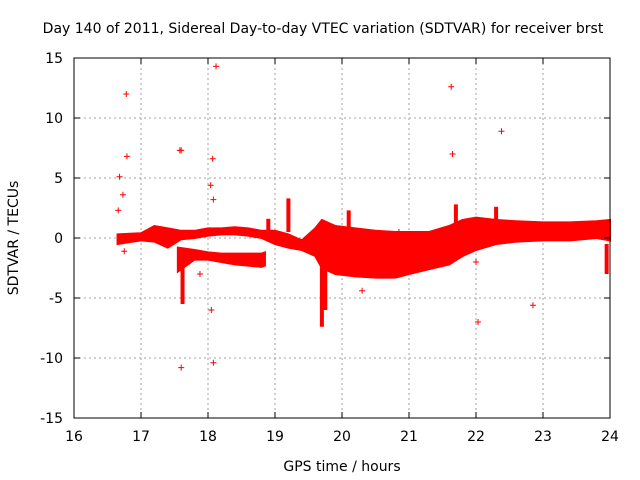 The width and height of the screenshot is (640, 480). I want to click on x-tick-label: 17, so click(141, 437).